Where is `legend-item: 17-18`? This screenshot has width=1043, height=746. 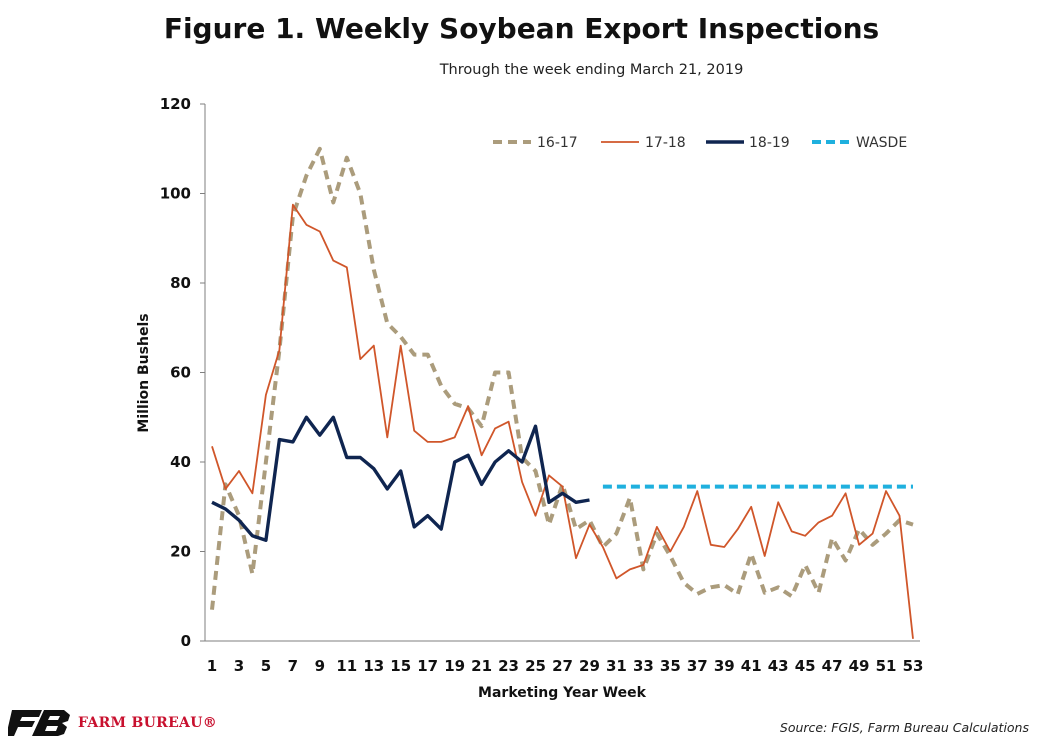
legend-item: 17-18 is located at coordinates (643, 143).